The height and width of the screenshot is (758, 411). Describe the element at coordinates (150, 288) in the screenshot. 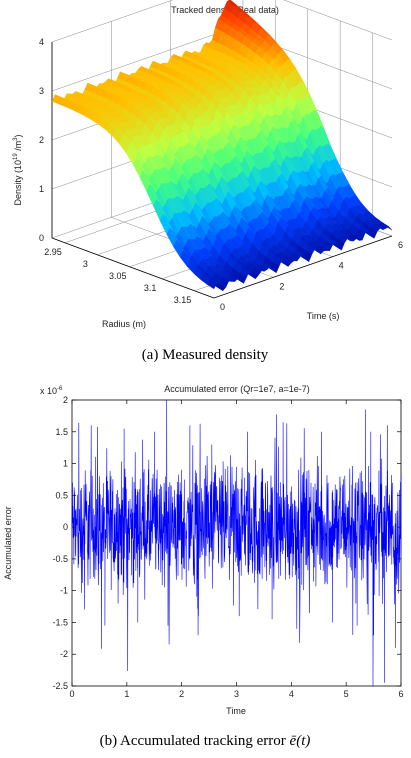

I see `radius-tick-label: 3.1` at that location.